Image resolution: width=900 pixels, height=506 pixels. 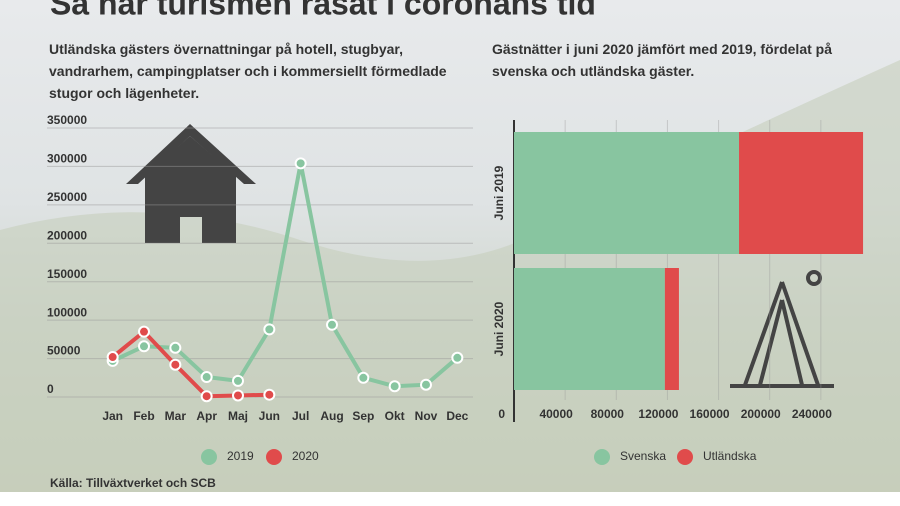 What do you see at coordinates (64, 351) in the screenshot?
I see `y-tick-label: 50000` at bounding box center [64, 351].